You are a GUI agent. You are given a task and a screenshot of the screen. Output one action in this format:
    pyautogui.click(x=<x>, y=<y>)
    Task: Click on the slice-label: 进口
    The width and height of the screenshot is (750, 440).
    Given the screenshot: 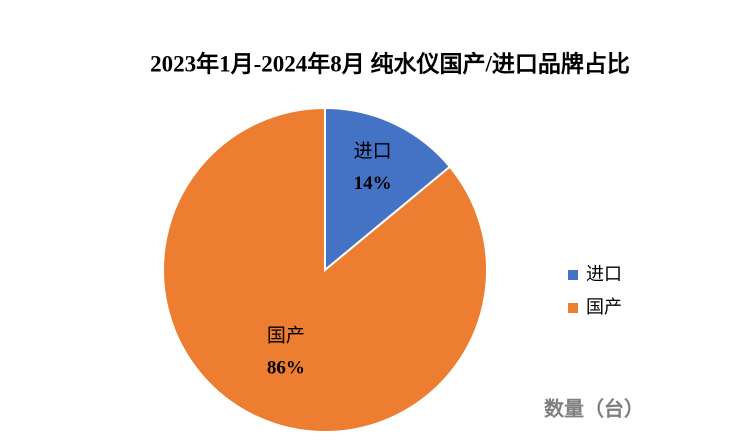 What is the action you would take?
    pyautogui.click(x=373, y=151)
    